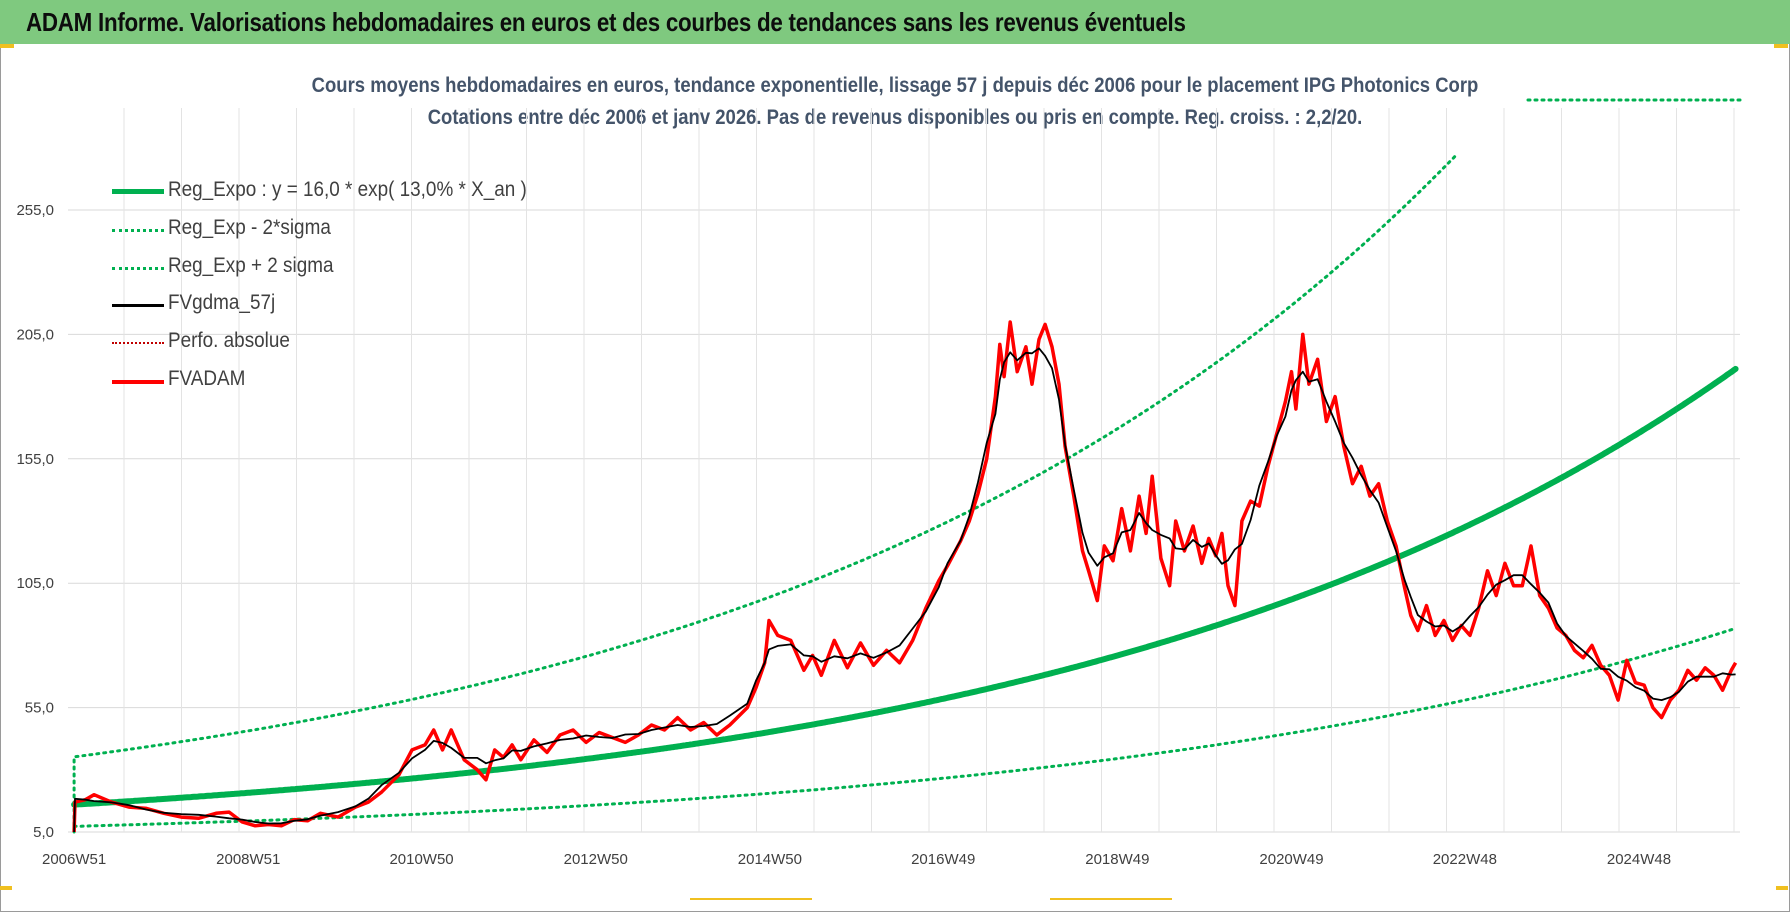 The width and height of the screenshot is (1790, 912). What do you see at coordinates (35, 583) in the screenshot?
I see `y-tick-label: 105,0` at bounding box center [35, 583].